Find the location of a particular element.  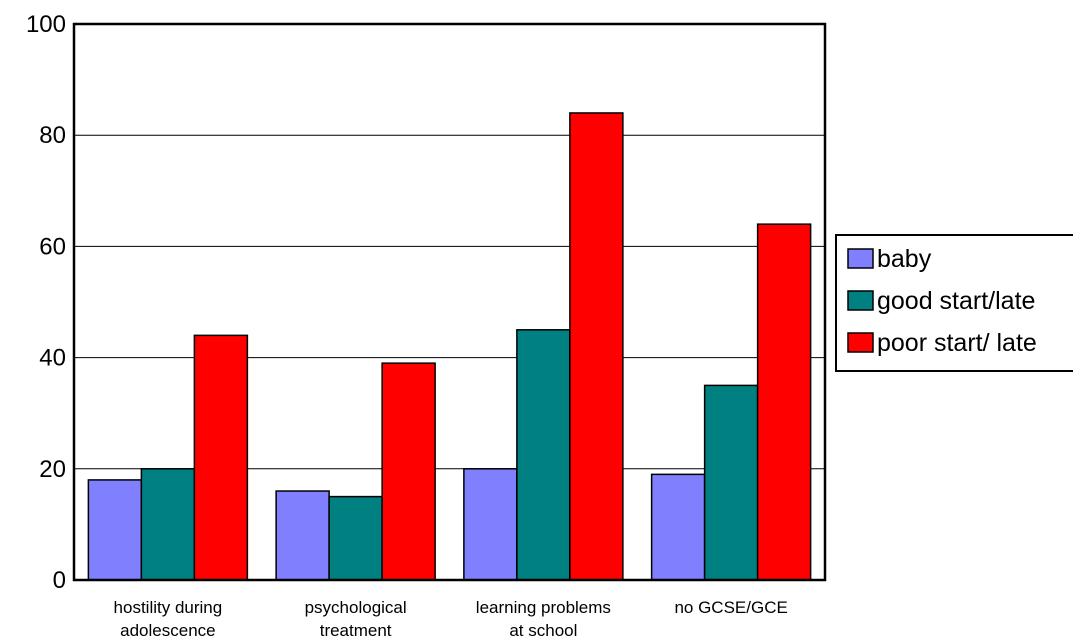

legend-box is located at coordinates (954, 303).